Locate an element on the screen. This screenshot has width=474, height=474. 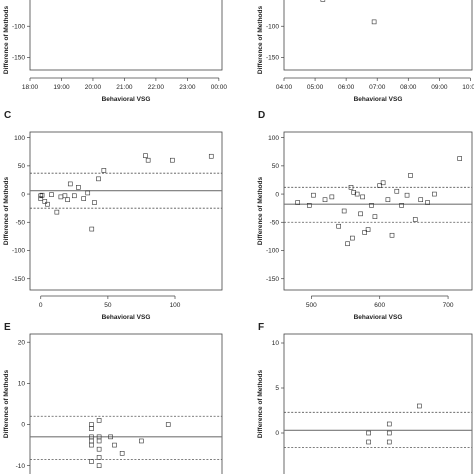
x-tick-label: 00:00 is located at coordinates (219, 87).